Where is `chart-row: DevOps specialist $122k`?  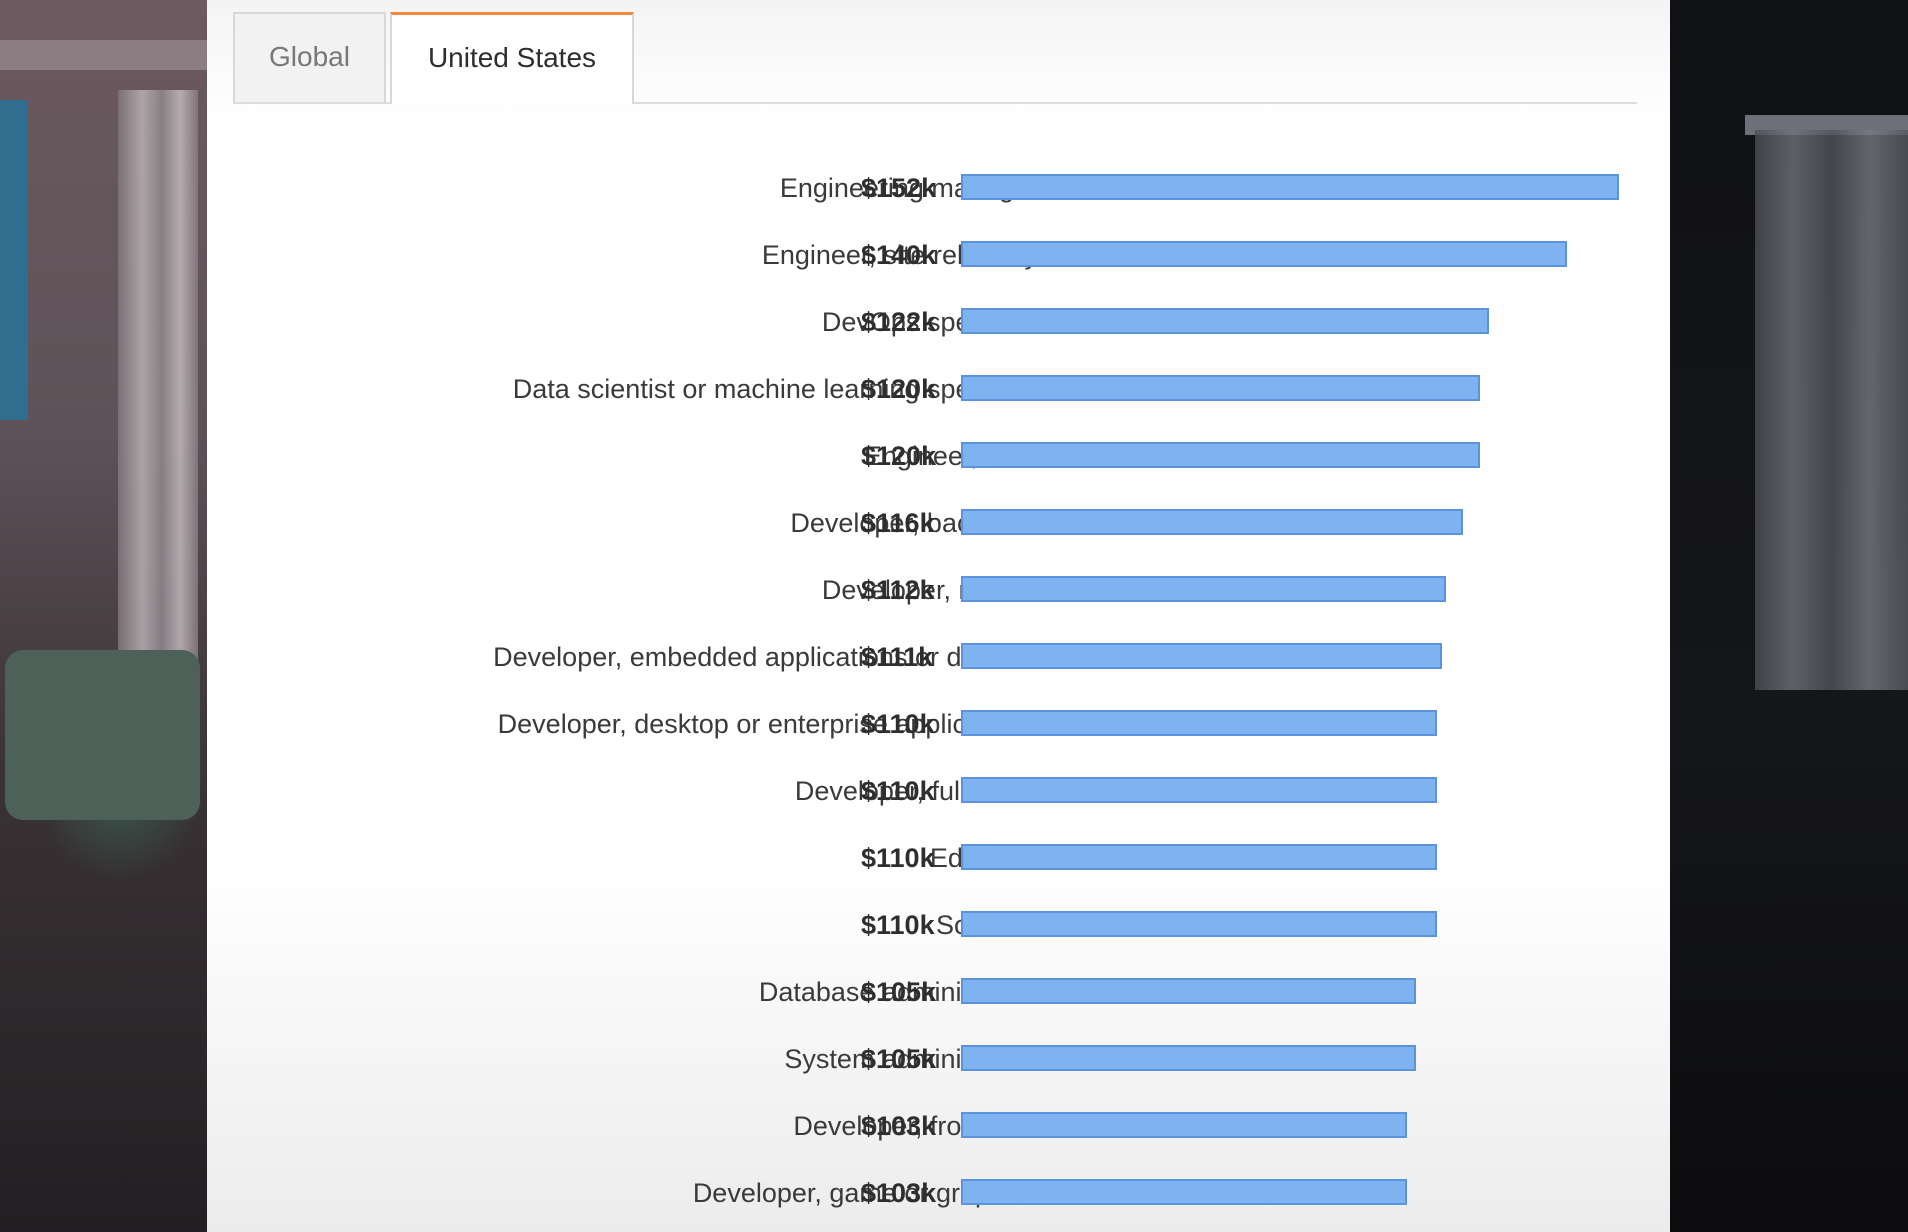
chart-row: DevOps specialist $122k is located at coordinates (938, 322).